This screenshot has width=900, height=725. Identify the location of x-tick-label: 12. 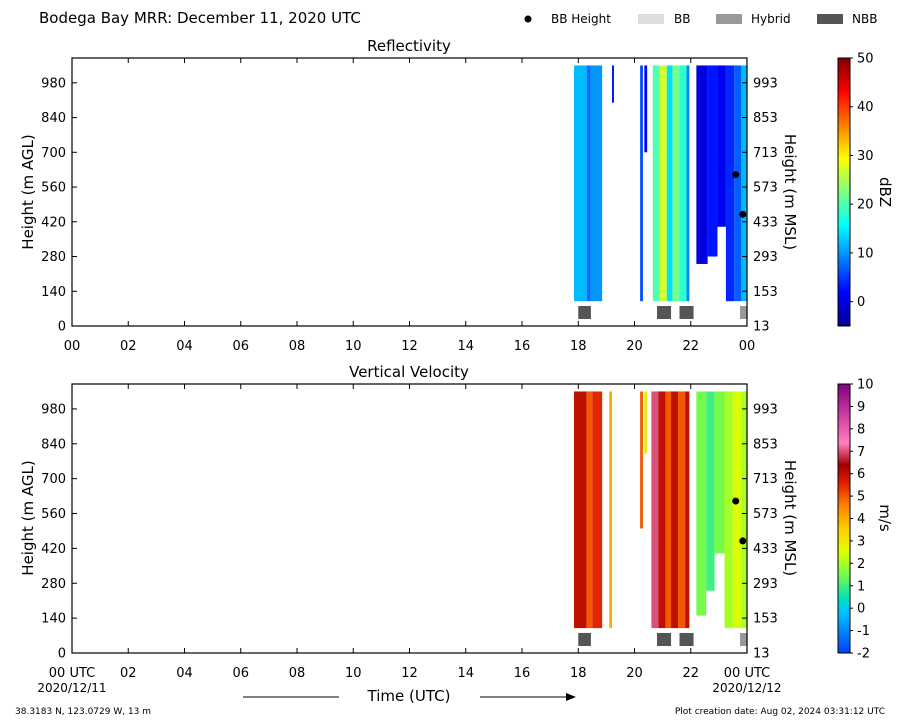
(409, 673).